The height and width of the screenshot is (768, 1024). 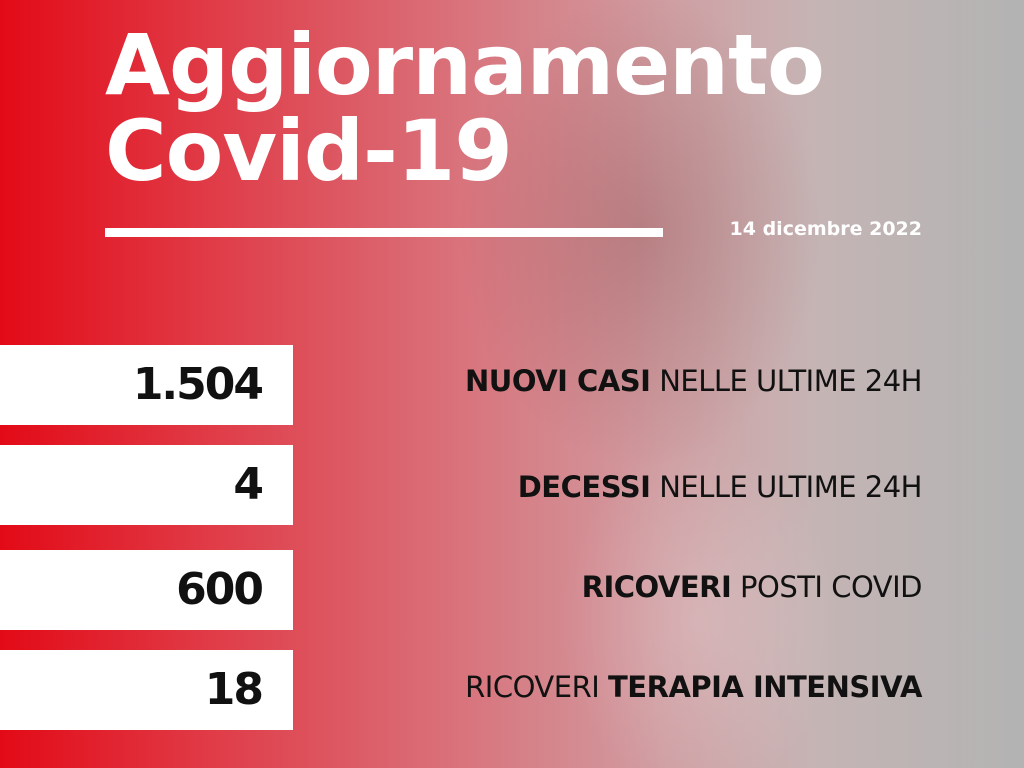 I want to click on stat-box-new-cases: 1.504, so click(x=146, y=385).